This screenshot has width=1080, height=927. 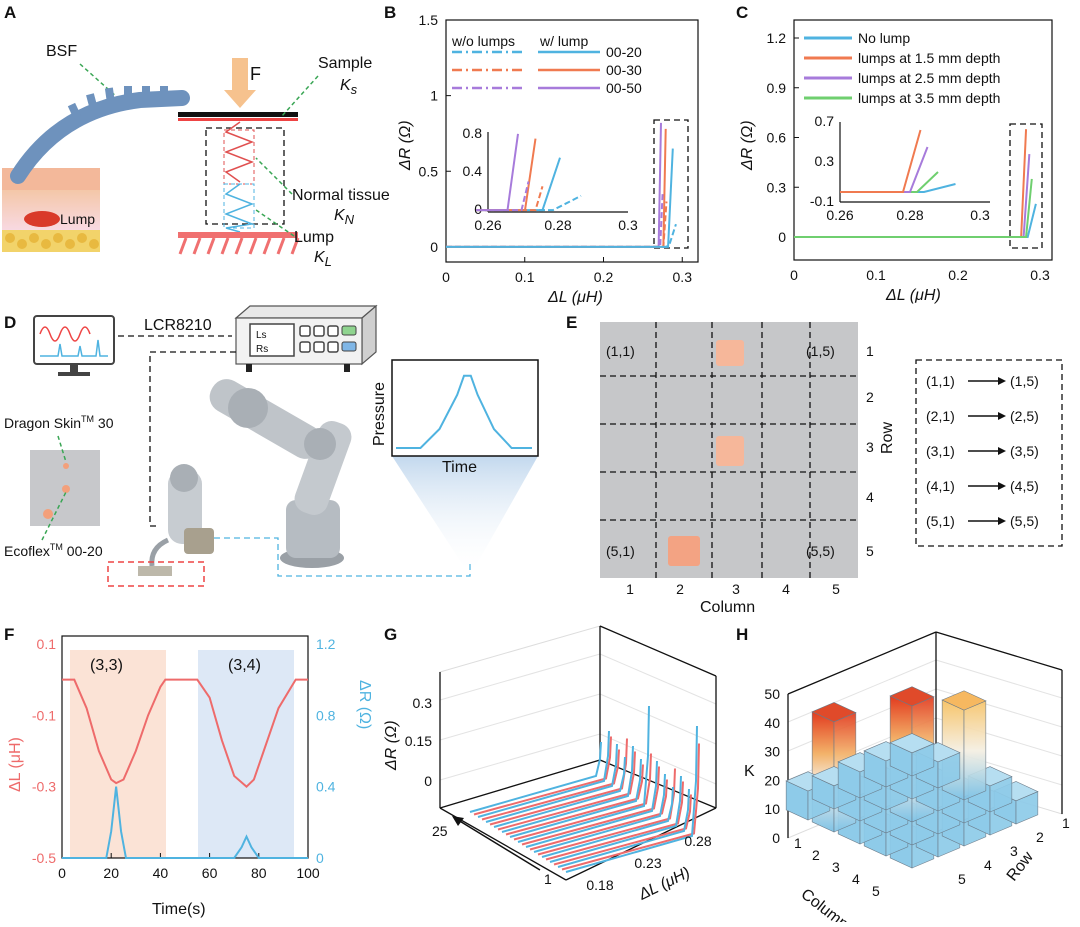 I want to click on c-series-line, so click(x=913, y=208).